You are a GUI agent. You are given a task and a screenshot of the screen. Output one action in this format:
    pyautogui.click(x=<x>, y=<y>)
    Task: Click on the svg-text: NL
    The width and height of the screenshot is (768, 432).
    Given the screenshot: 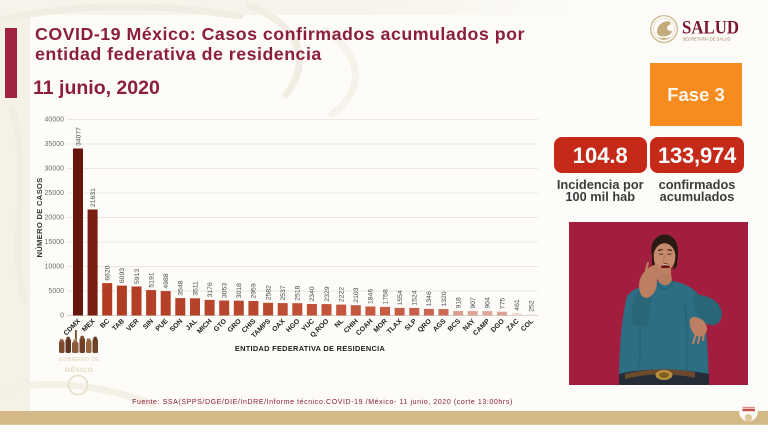 What is the action you would take?
    pyautogui.click(x=339, y=323)
    